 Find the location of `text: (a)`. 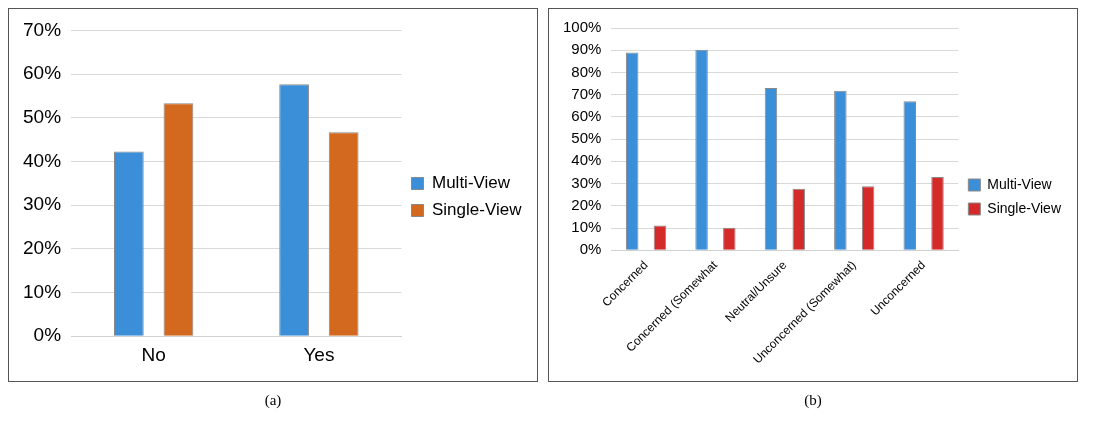

text: (a) is located at coordinates (273, 400).